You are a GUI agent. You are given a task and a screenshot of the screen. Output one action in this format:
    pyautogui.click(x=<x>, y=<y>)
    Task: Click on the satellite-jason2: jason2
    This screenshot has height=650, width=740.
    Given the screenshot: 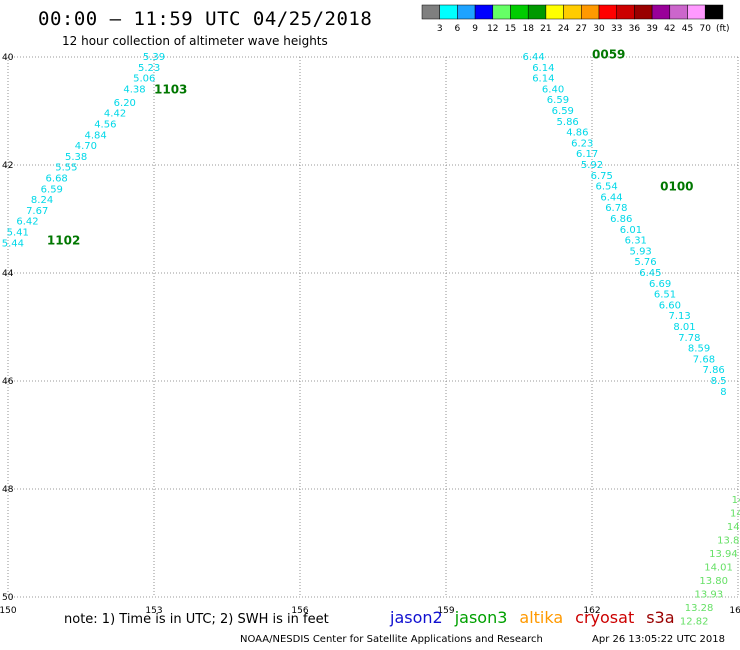 What is the action you would take?
    pyautogui.click(x=416, y=617)
    